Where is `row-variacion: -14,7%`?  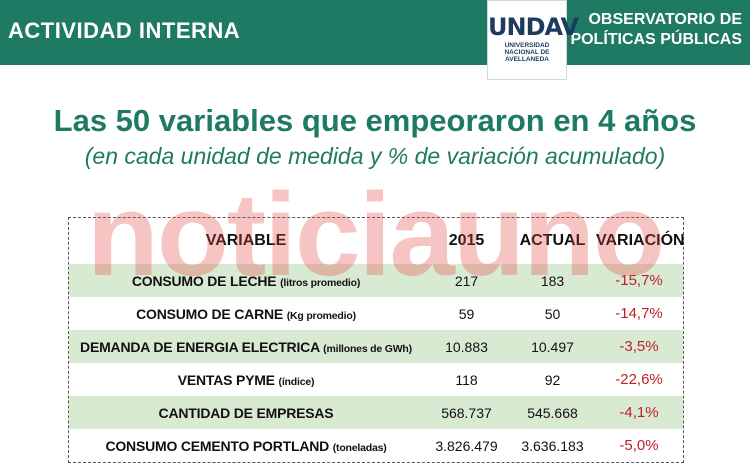 row-variacion: -14,7% is located at coordinates (639, 313).